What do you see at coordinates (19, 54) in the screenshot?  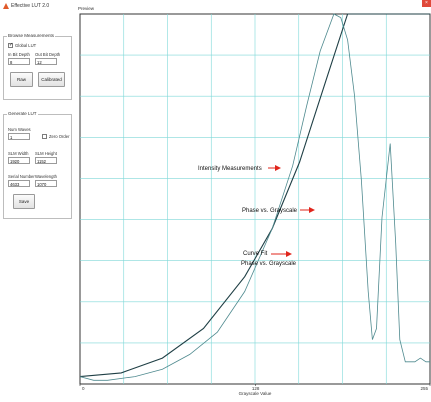 I see `in-bit-depth-label: In Bit Depth` at bounding box center [19, 54].